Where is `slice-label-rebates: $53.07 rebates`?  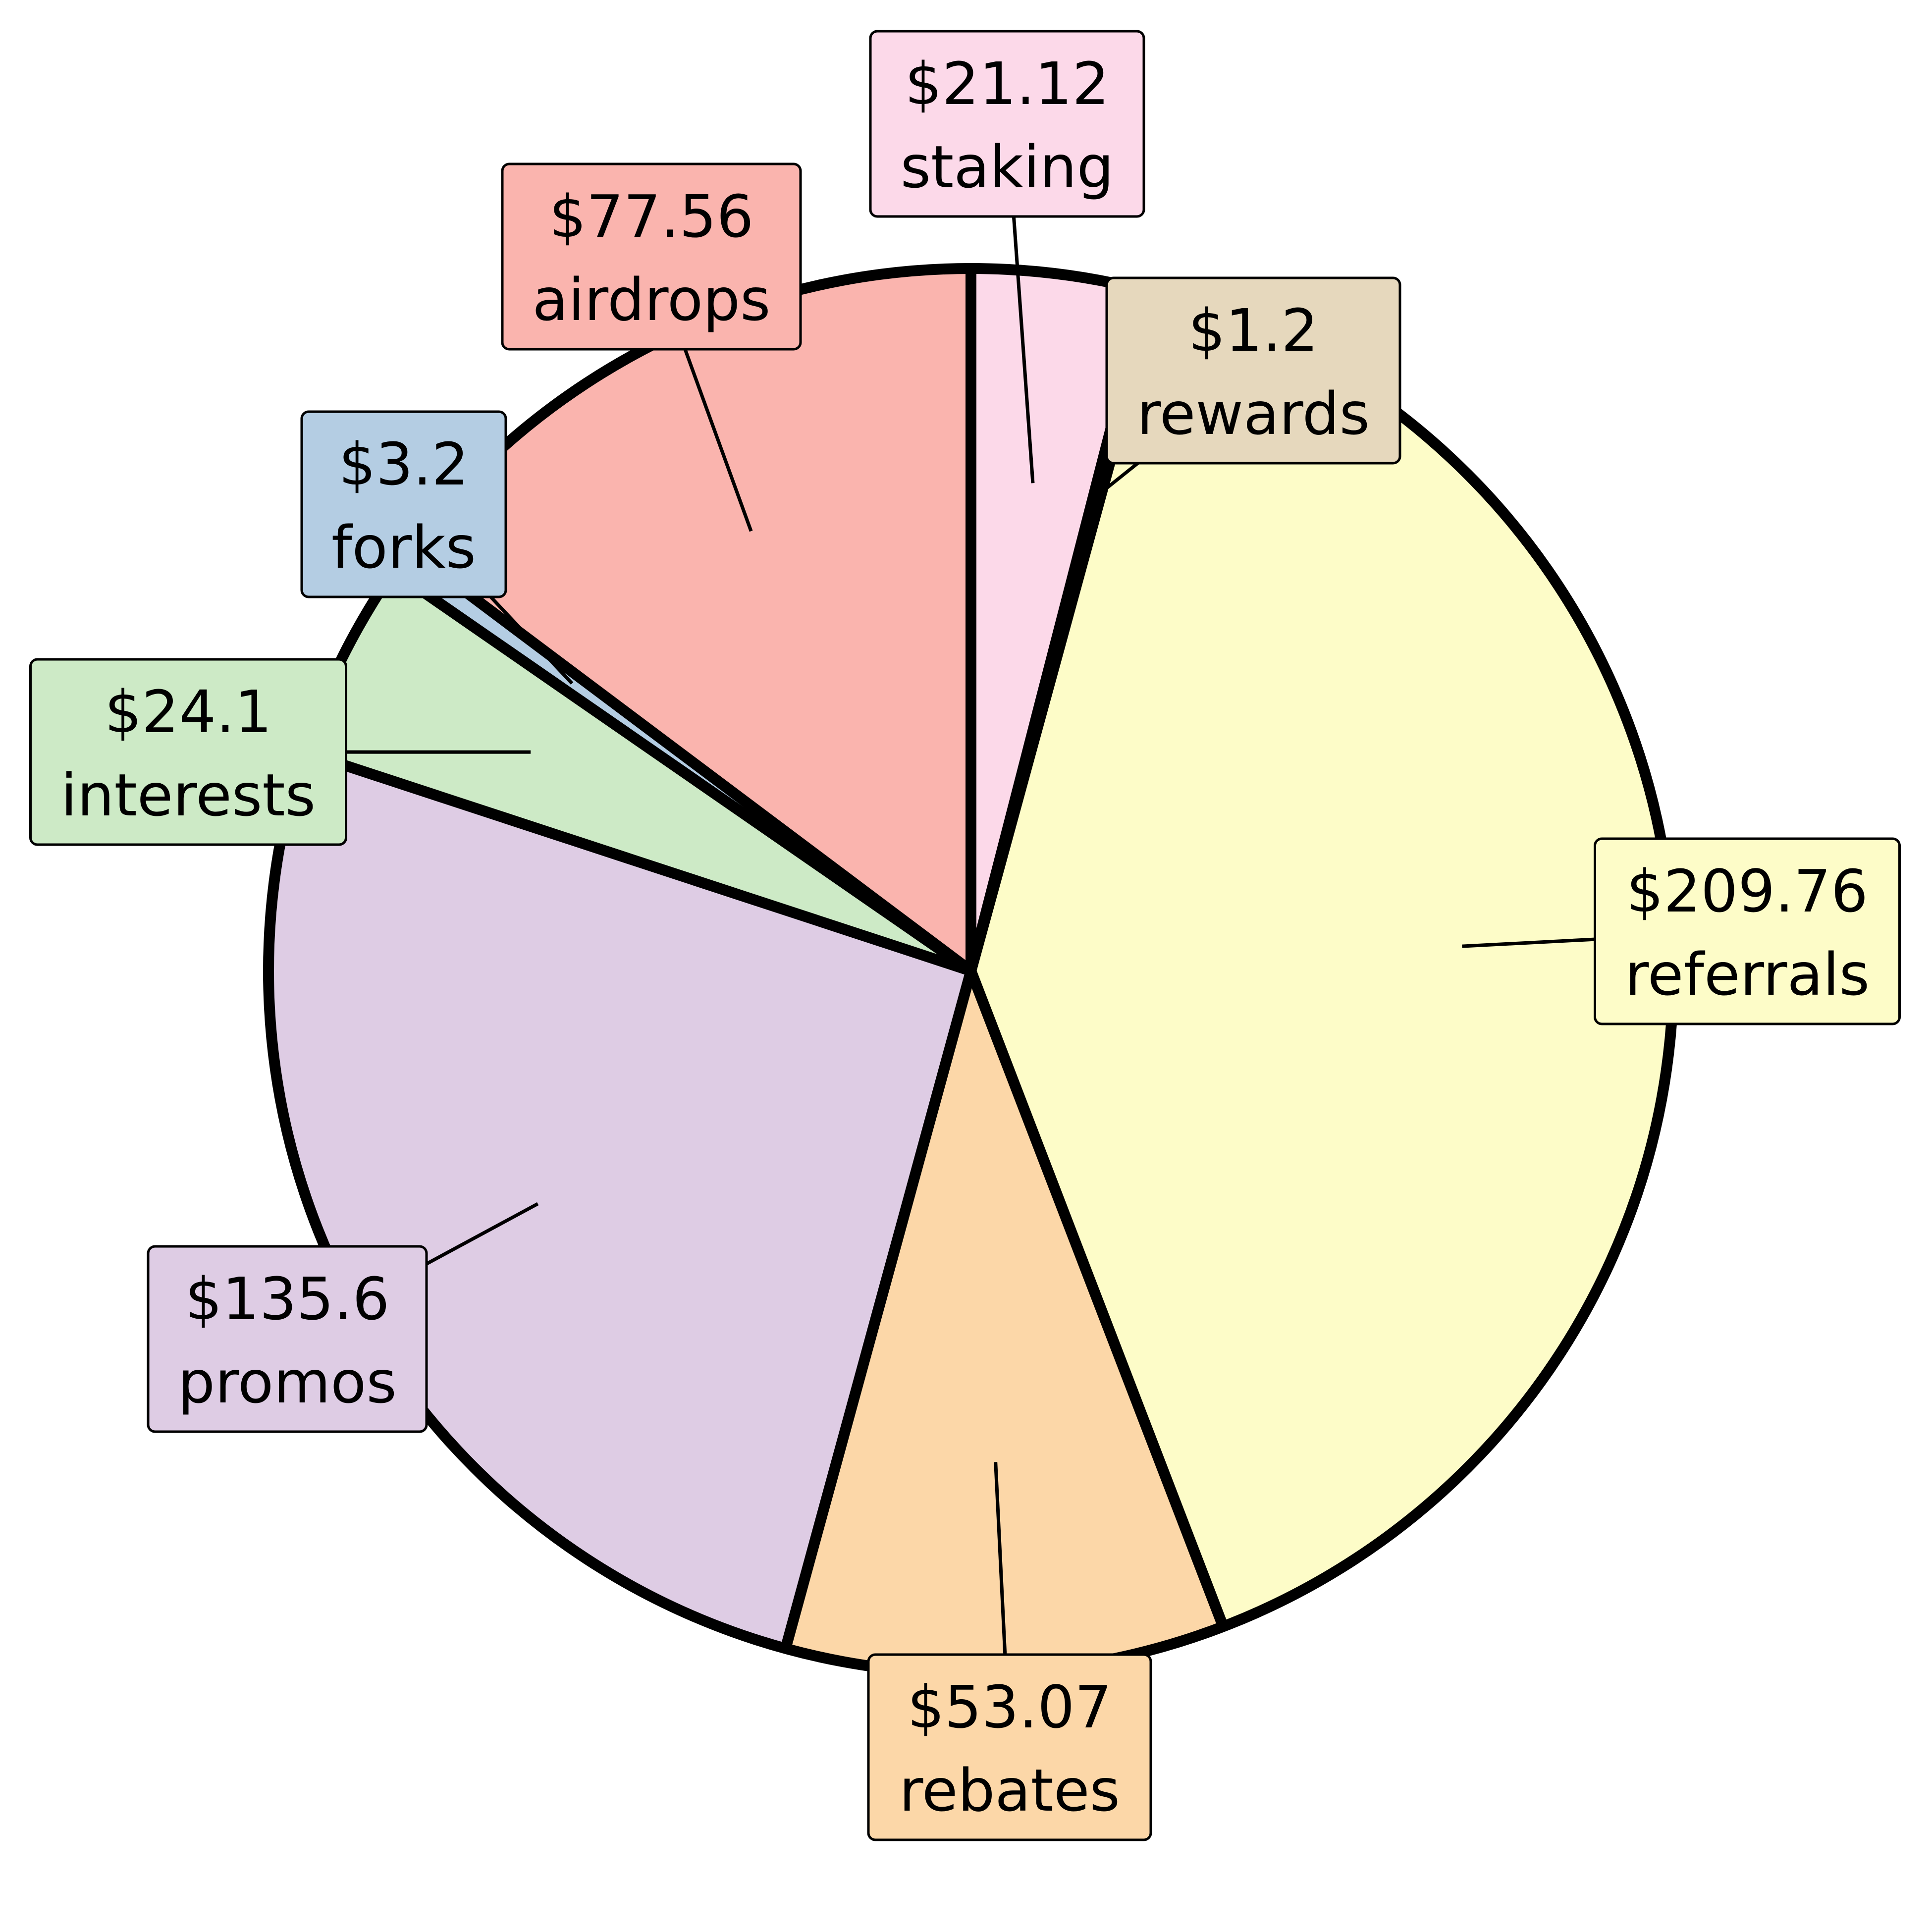
slice-label-rebates: $53.07 rebates is located at coordinates (1010, 1747).